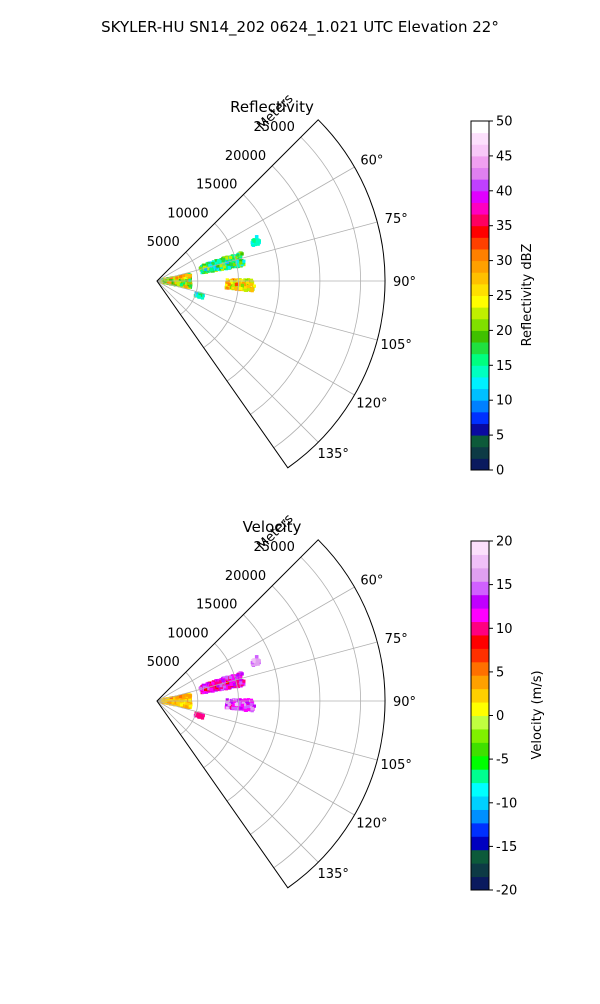  I want to click on azimuth-tick-label: 105°, so click(396, 765).